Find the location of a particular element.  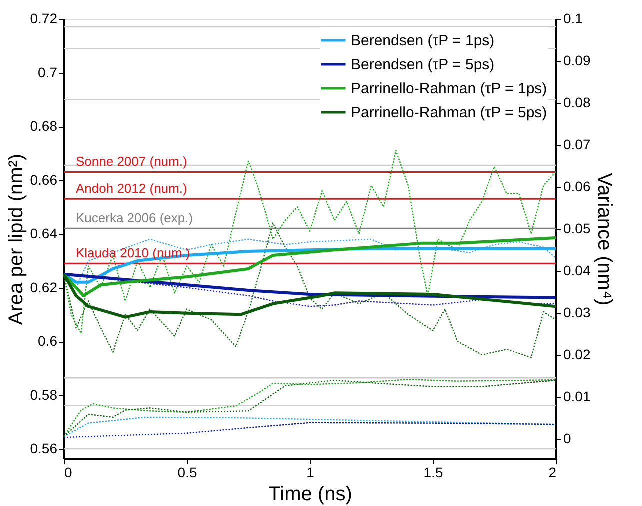

legend-label: Berendsen (τP = 5ps) is located at coordinates (423, 65).